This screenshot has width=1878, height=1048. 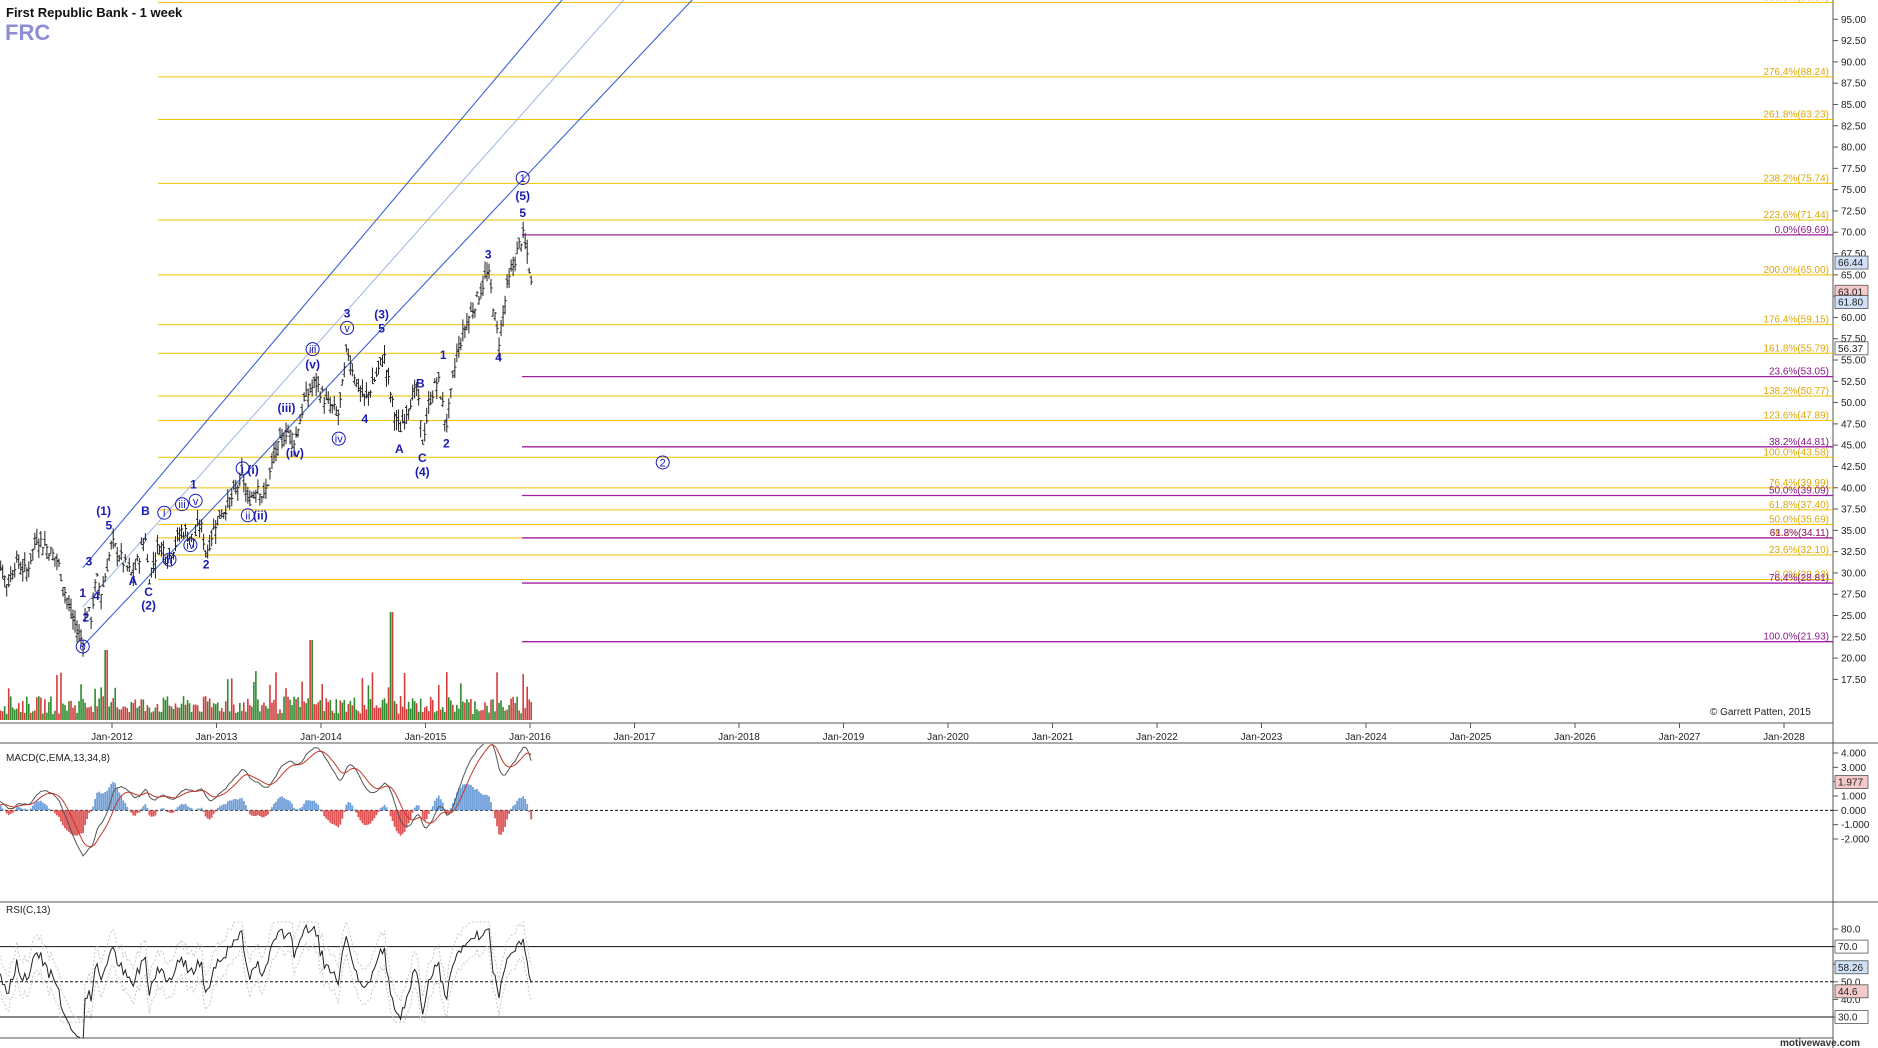 What do you see at coordinates (1850, 292) in the screenshot?
I see `price-badge-label: 63.01` at bounding box center [1850, 292].